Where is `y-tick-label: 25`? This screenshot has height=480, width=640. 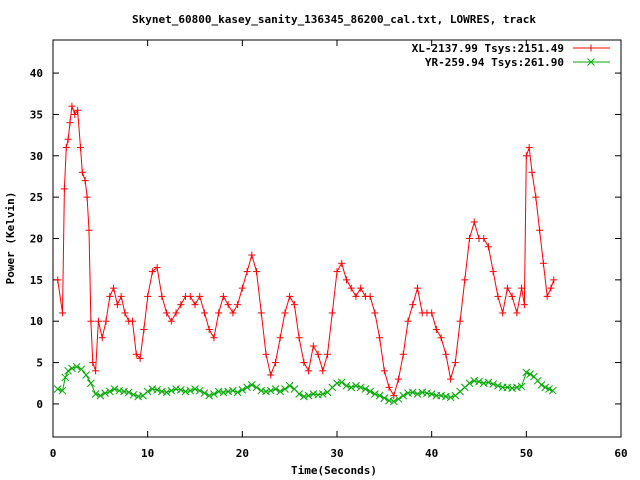 y-tick-label: 25 is located at coordinates (36, 197).